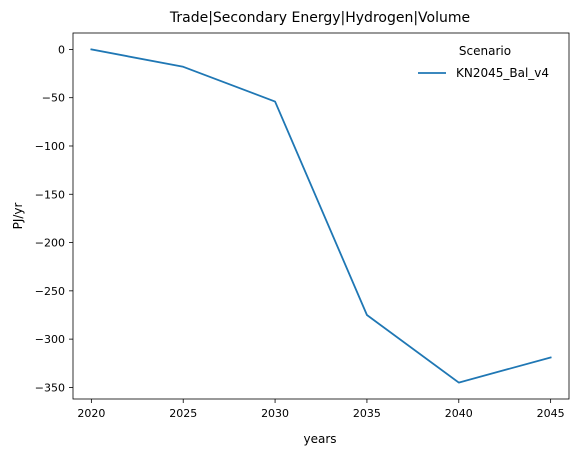 This screenshot has width=577, height=456. Describe the element at coordinates (91, 413) in the screenshot. I see `x-tick-label: 2020` at that location.